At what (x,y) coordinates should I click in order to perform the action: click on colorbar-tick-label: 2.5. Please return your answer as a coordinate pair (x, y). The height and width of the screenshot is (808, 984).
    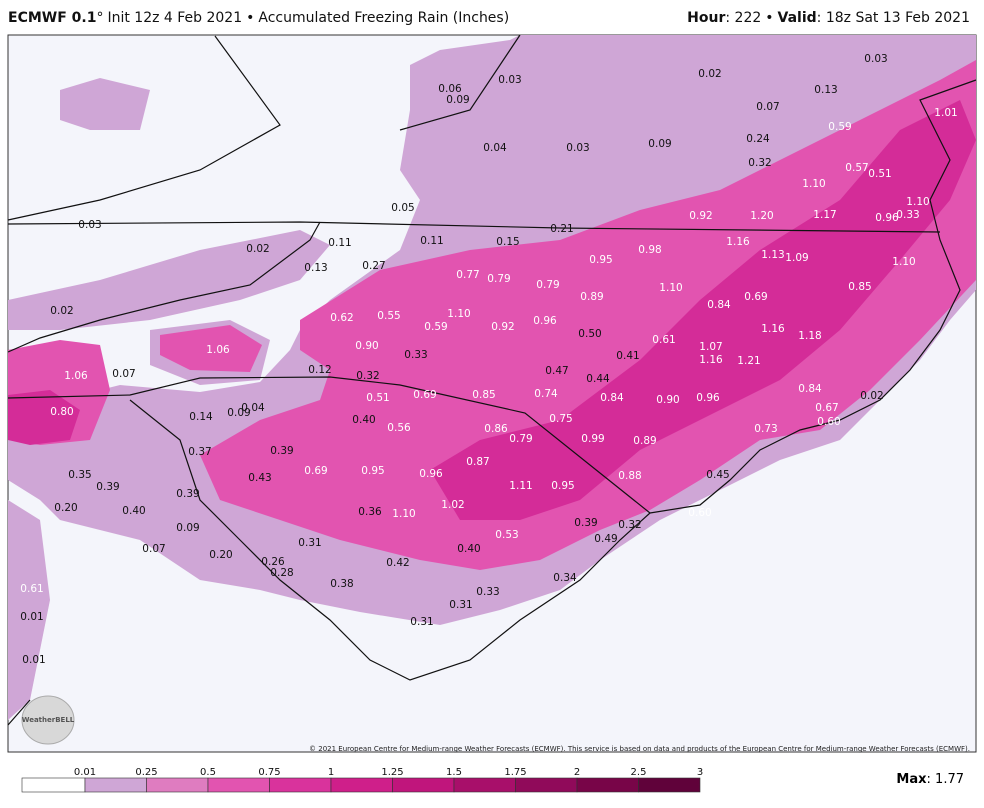
    Looking at the image, I should click on (639, 772).